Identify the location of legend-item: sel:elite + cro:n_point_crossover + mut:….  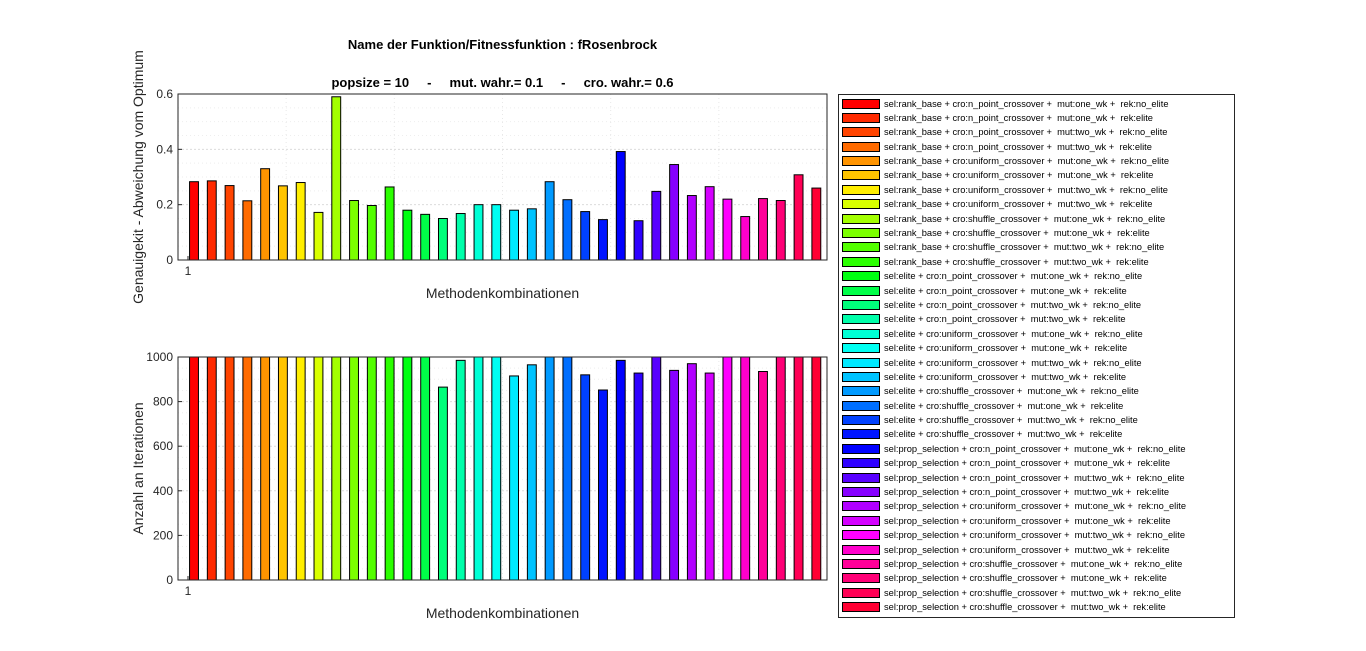
(984, 290).